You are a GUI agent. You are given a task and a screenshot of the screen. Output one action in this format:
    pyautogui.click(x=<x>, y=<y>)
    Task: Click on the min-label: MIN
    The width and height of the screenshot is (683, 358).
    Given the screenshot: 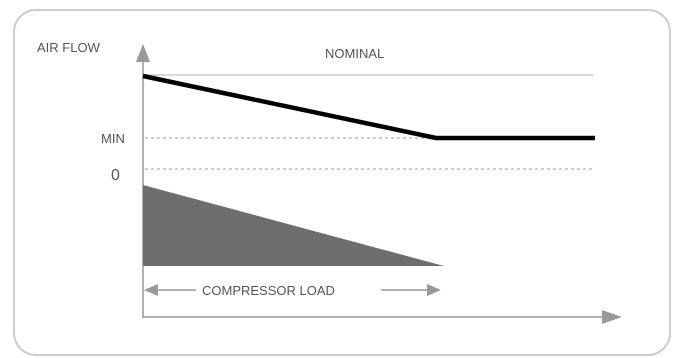 What is the action you would take?
    pyautogui.click(x=113, y=138)
    